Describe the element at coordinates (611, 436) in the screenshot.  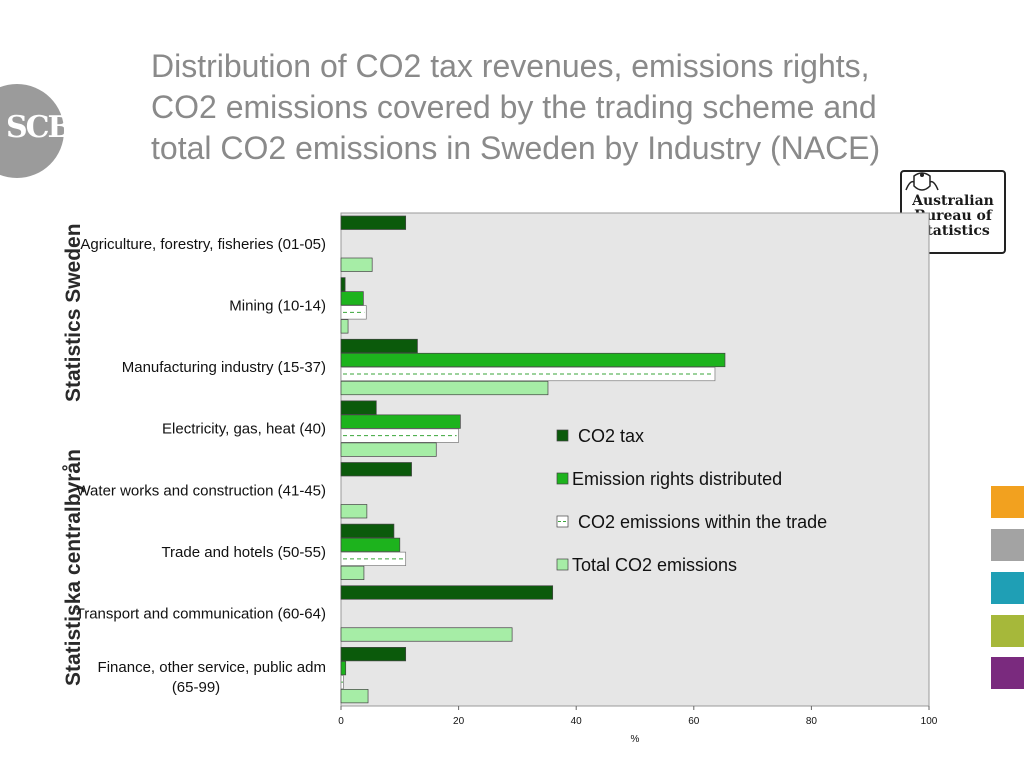
I see `legend-label-co2-tax: CO2 tax` at that location.